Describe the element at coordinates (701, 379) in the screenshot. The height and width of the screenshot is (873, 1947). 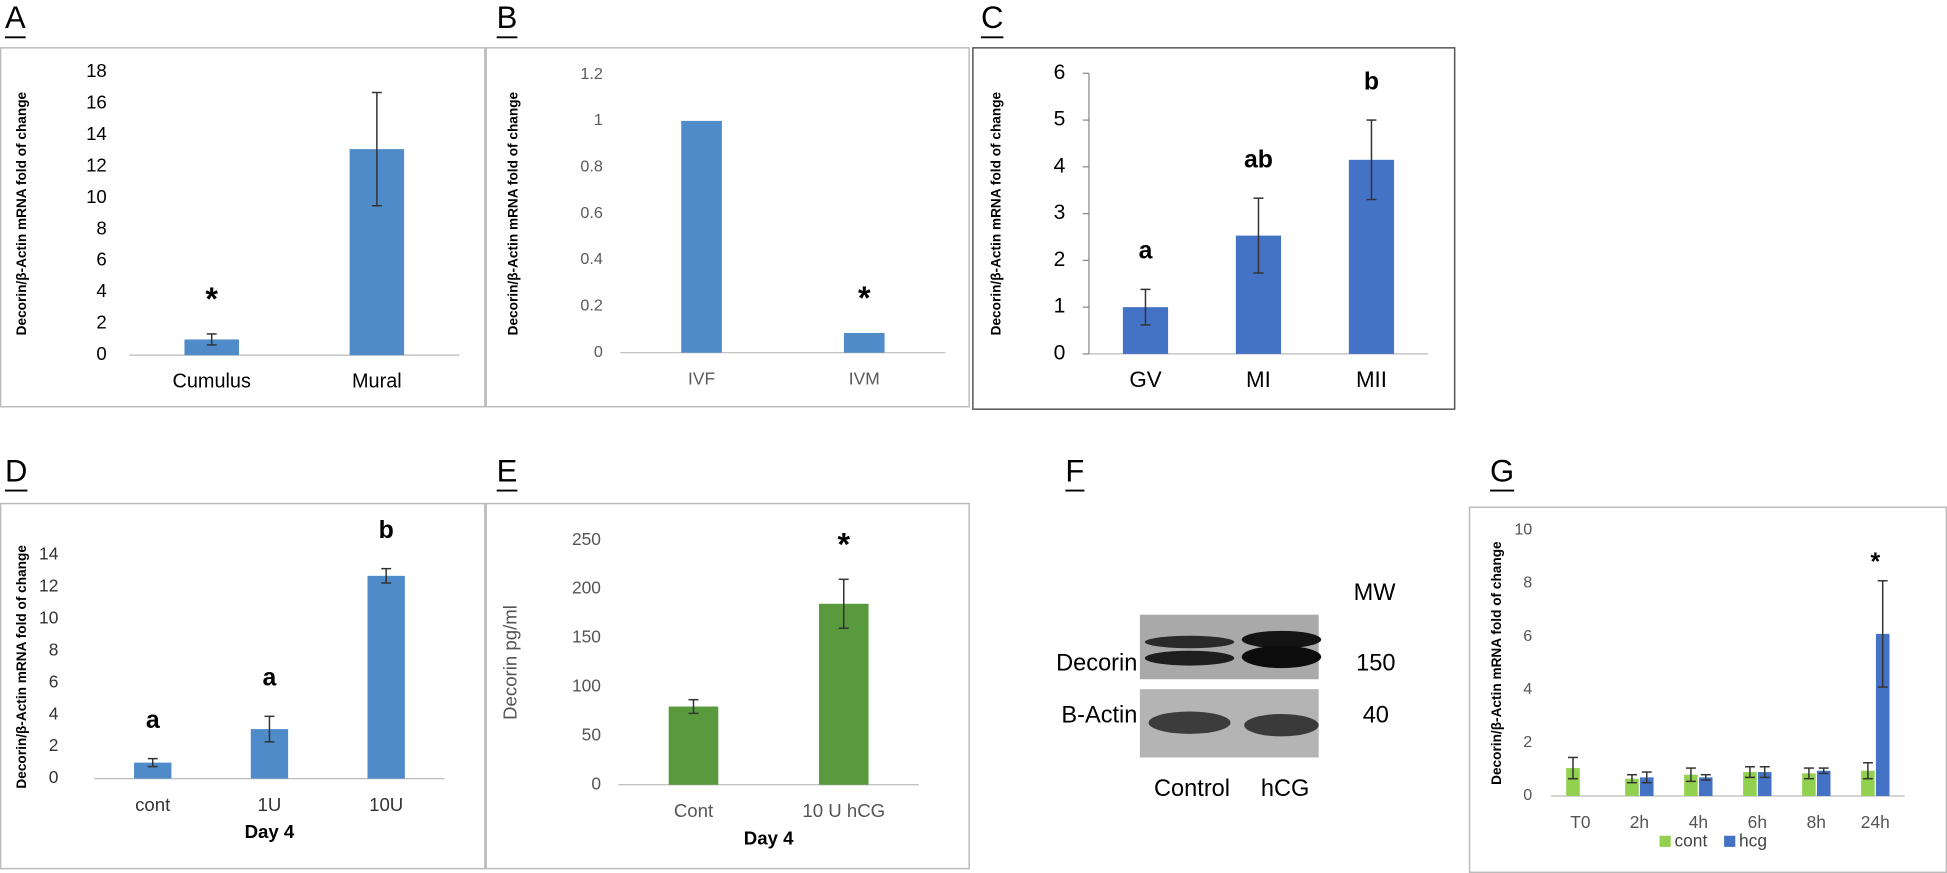
I see `x-tick-label: IVF` at that location.